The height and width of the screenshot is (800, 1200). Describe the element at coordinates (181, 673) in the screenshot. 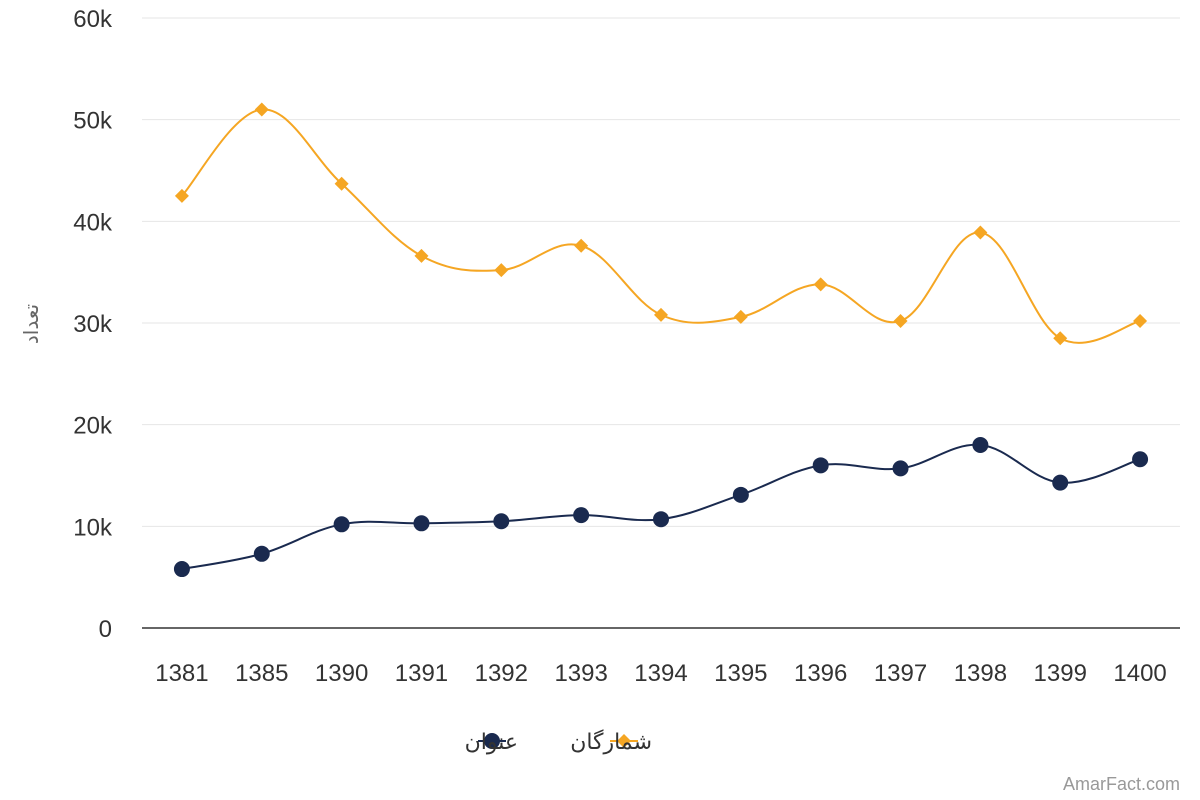

I see `x-tick-label: 1381` at that location.